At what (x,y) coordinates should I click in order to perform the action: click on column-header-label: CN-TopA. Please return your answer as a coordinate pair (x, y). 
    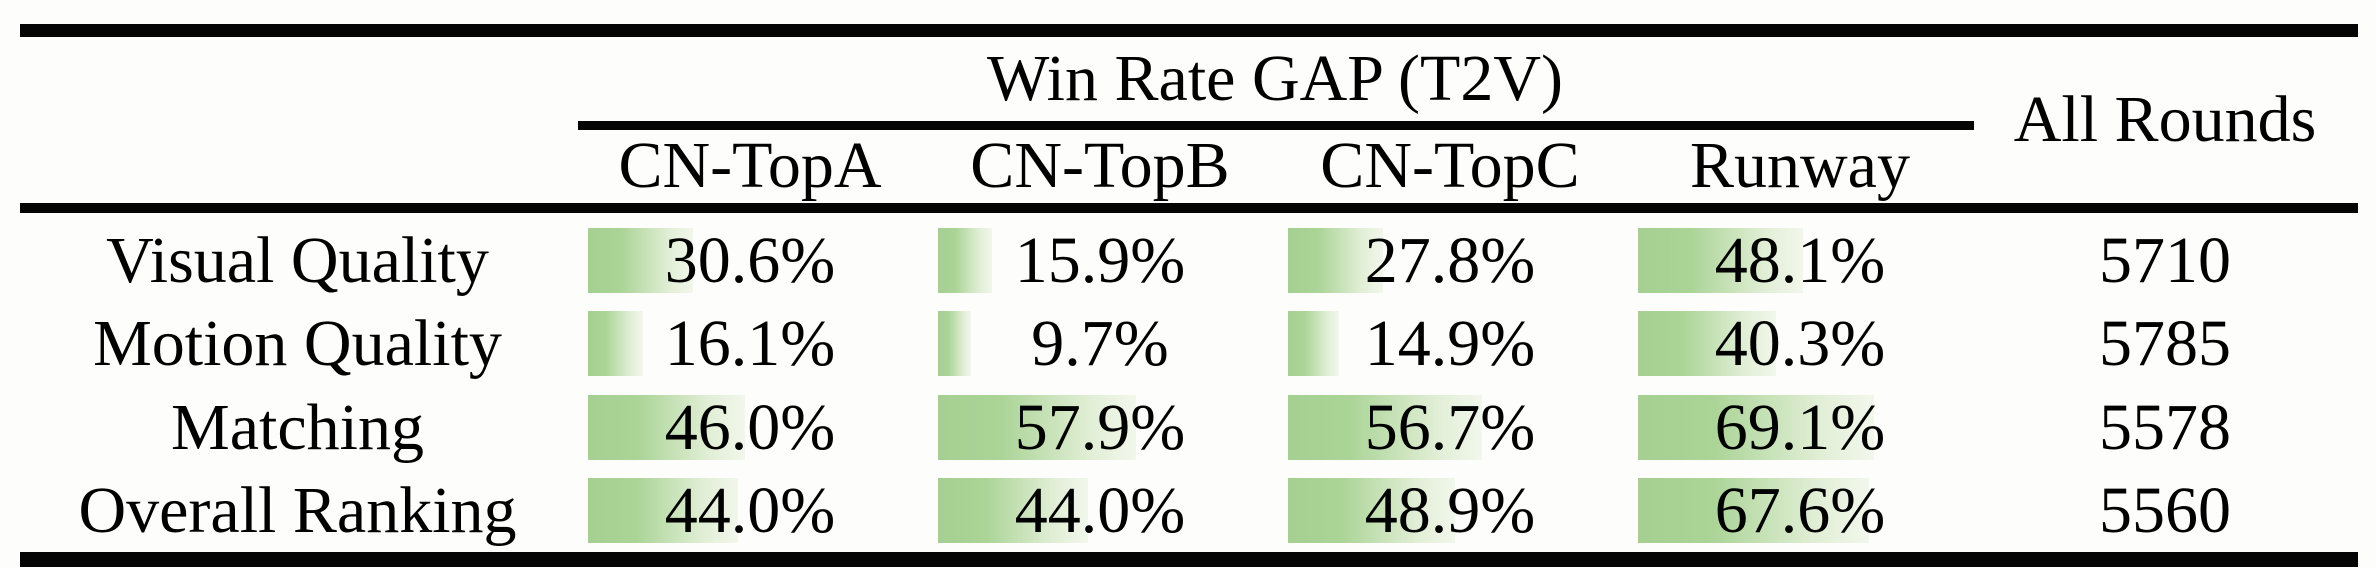
    Looking at the image, I should click on (750, 165).